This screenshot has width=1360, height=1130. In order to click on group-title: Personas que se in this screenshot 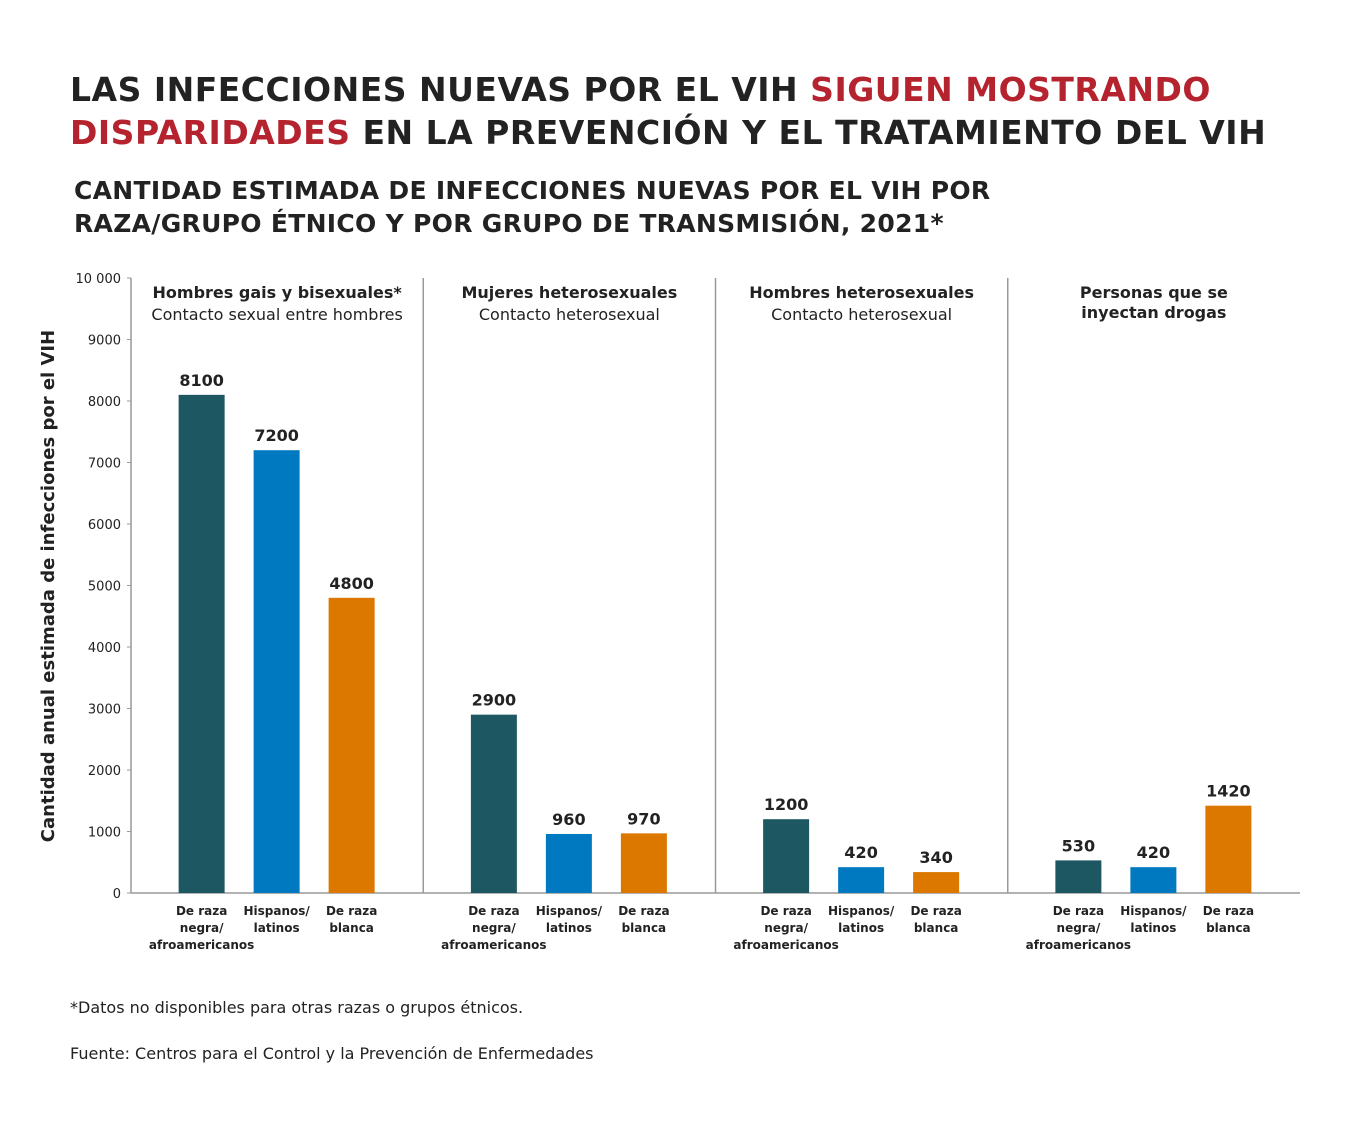, I will do `click(1154, 292)`.